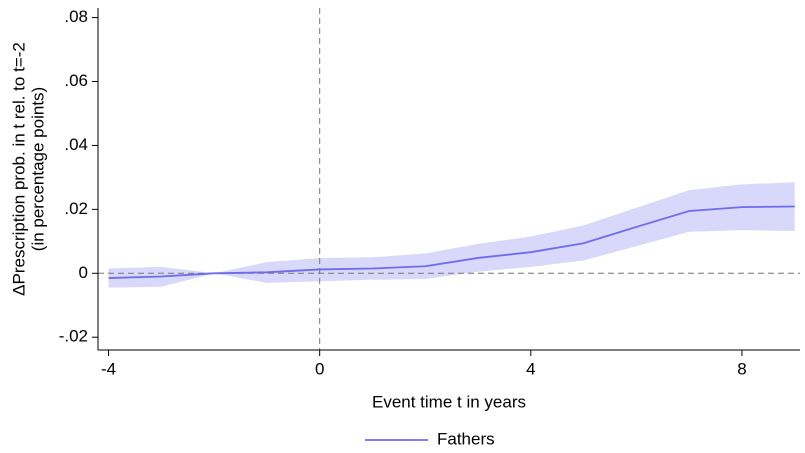  Describe the element at coordinates (76, 144) in the screenshot. I see `y-tick-label: .04` at that location.